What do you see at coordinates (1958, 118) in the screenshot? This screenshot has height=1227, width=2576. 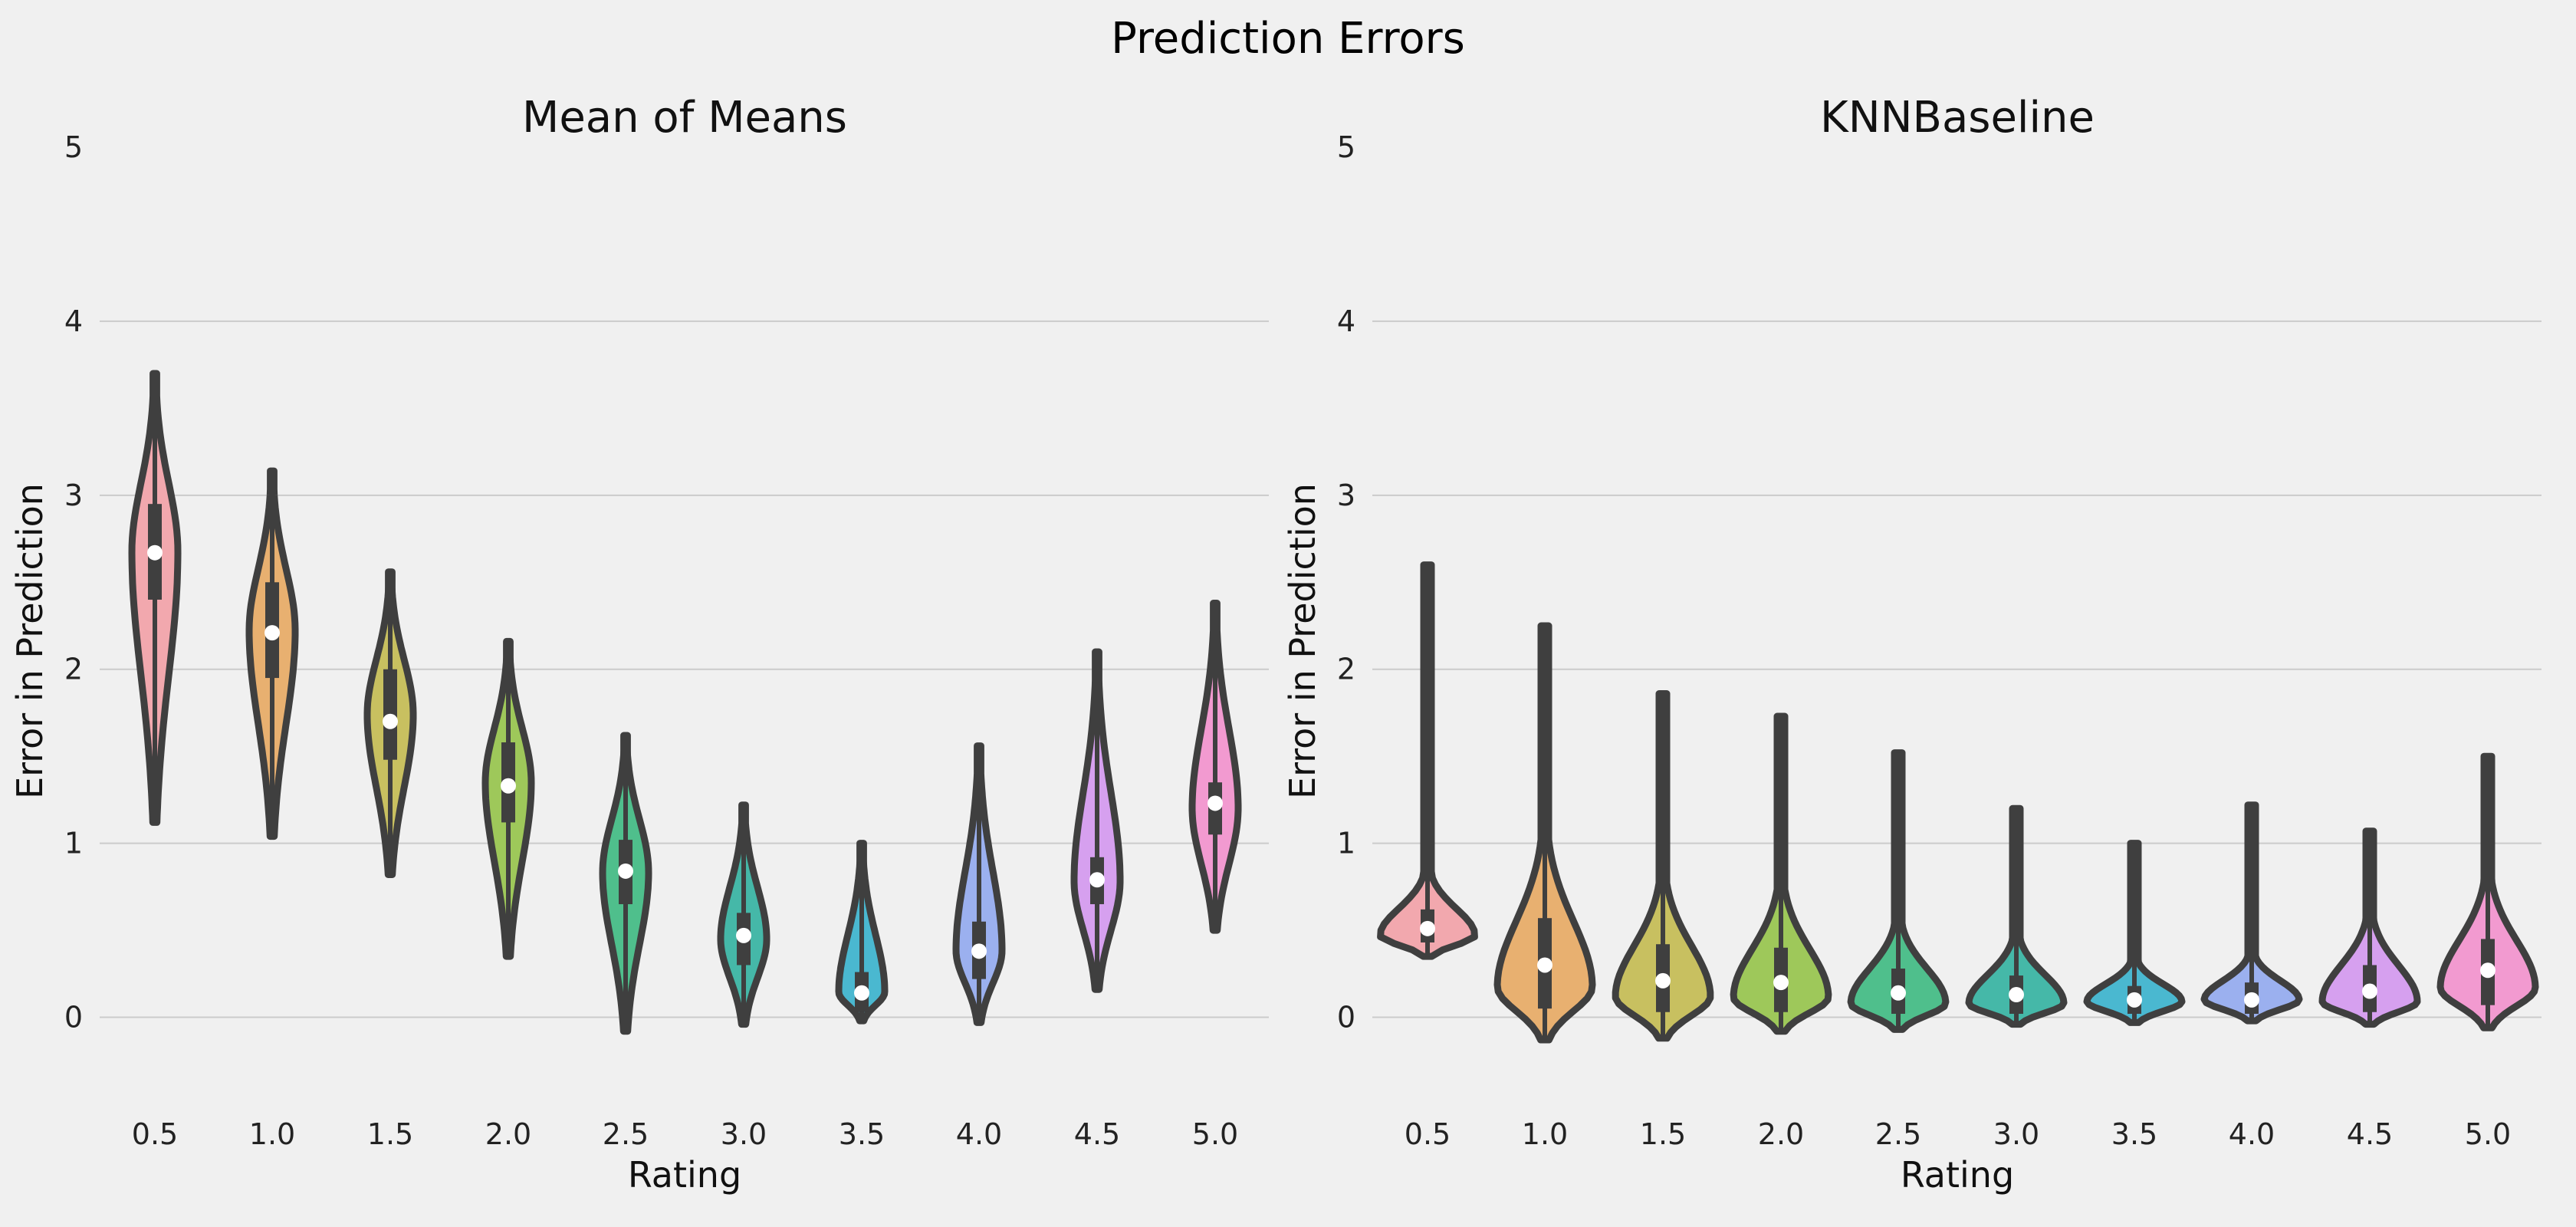 I see `panel-title: KNNBaseline` at bounding box center [1958, 118].